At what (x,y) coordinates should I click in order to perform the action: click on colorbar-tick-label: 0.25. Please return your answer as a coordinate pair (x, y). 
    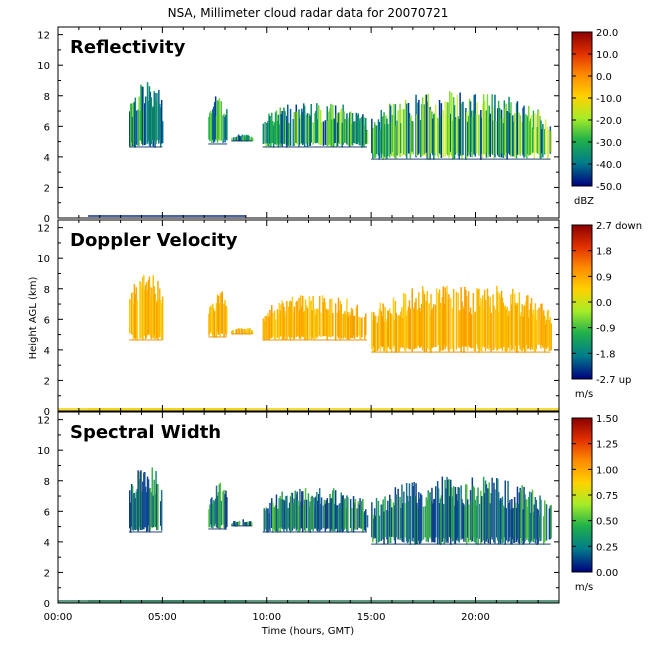
    Looking at the image, I should click on (607, 547).